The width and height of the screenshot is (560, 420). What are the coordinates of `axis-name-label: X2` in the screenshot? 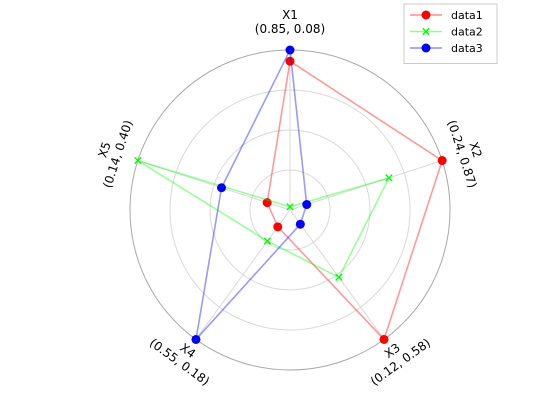 It's located at (475, 149).